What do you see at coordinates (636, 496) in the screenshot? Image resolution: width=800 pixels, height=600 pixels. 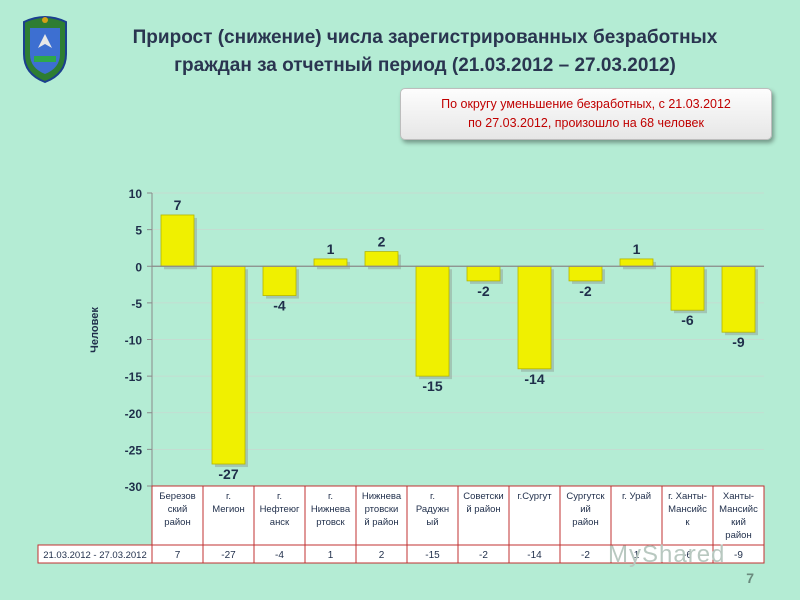 I see `category-label: г. Урай` at bounding box center [636, 496].